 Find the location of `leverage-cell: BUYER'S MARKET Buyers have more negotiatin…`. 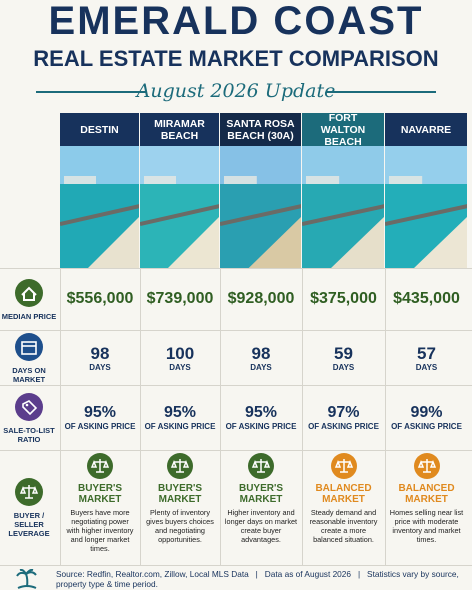

leverage-cell: BUYER'S MARKET Buyers have more negotiatin… is located at coordinates (100, 507).